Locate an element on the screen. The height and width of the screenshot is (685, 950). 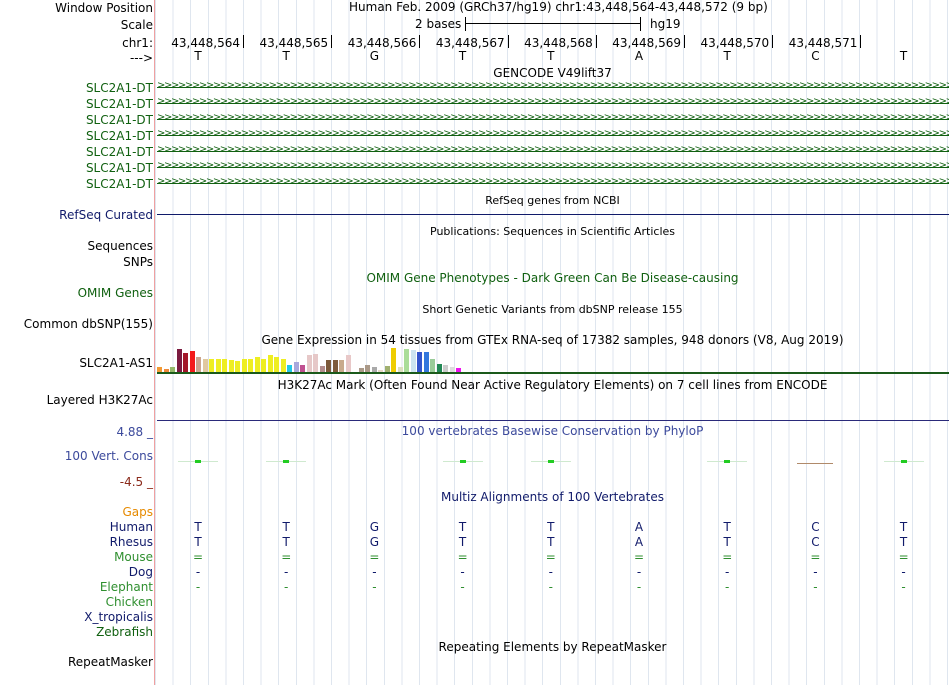
multiz-species-label: Chicken is located at coordinates (129, 602).